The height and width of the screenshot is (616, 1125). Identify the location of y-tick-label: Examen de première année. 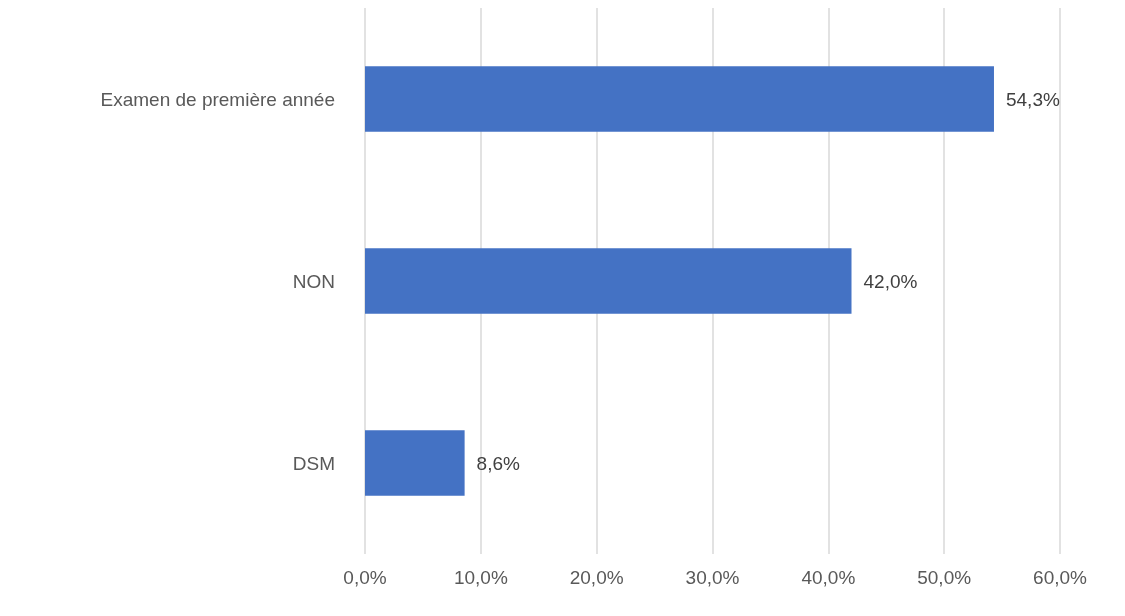
(217, 99).